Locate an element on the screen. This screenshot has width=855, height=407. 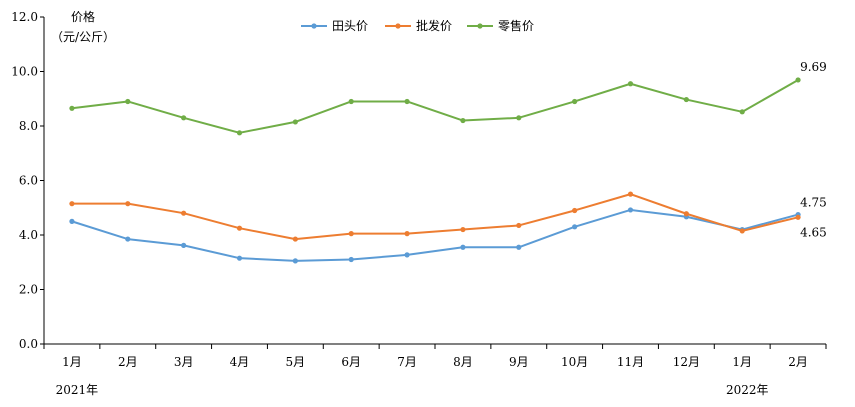
data-label: 9.69 is located at coordinates (813, 67).